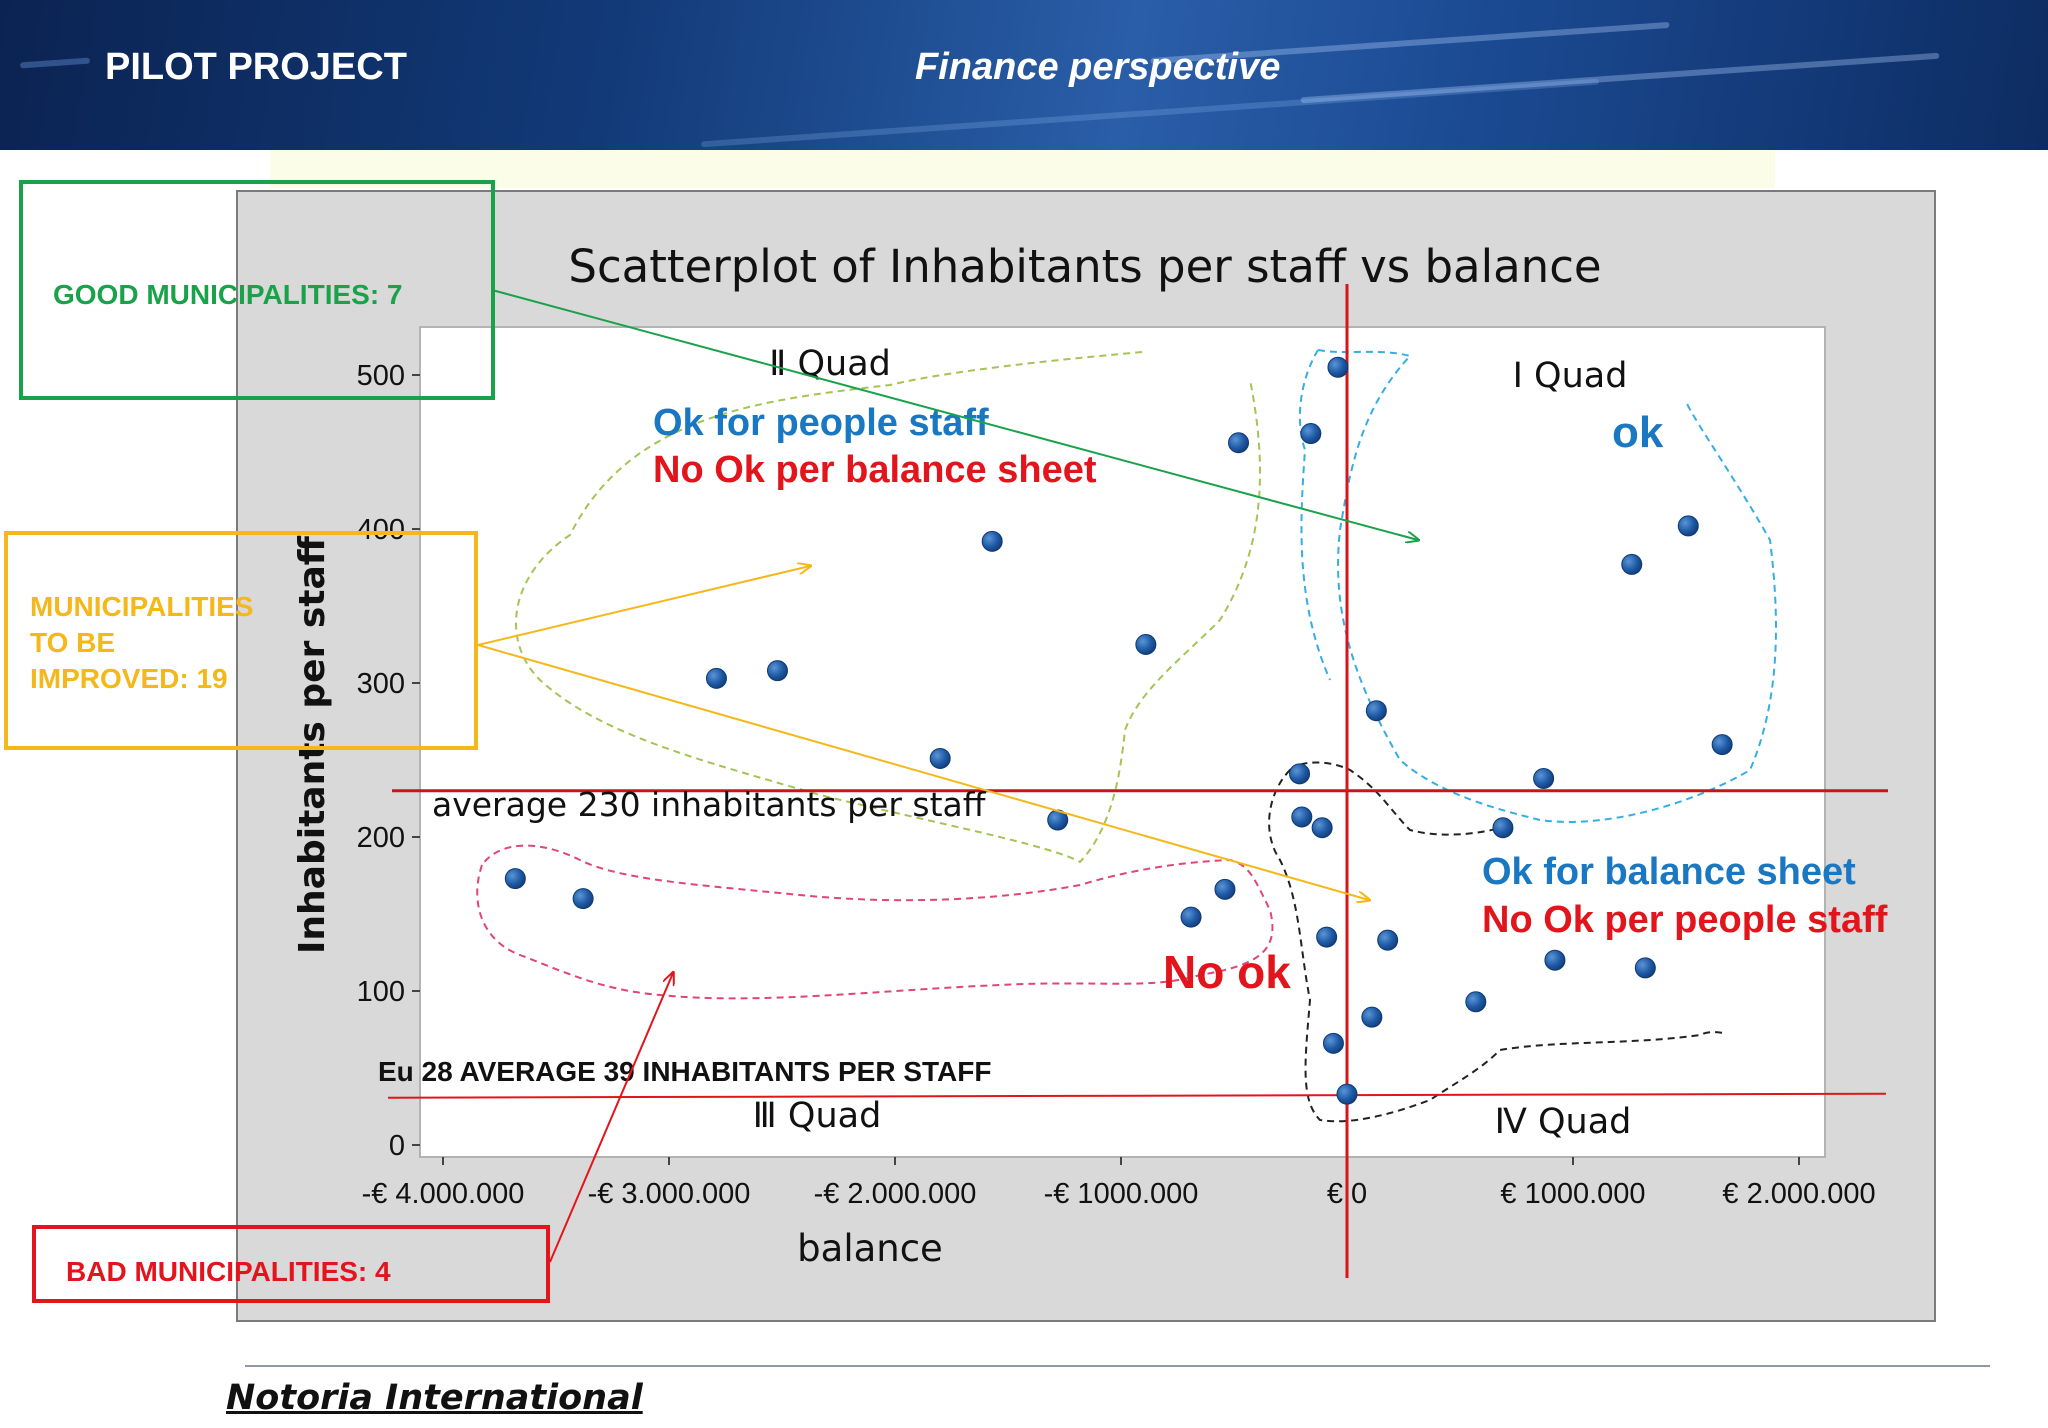 This screenshot has width=2048, height=1428. What do you see at coordinates (381, 838) in the screenshot?
I see `y-tick-label: 200` at bounding box center [381, 838].